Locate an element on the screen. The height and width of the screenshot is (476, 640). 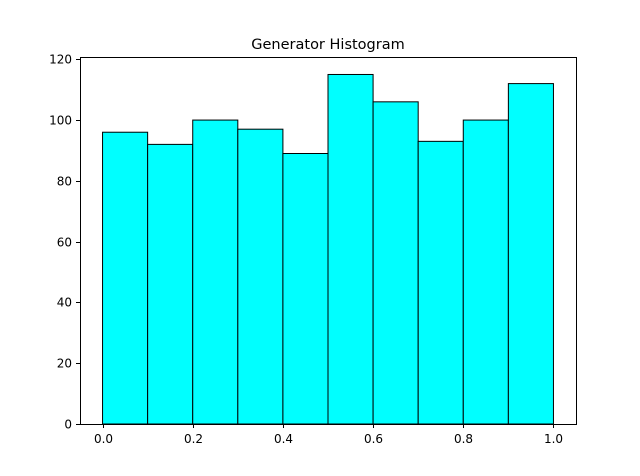
y-tick-label: 120 is located at coordinates (60, 60).